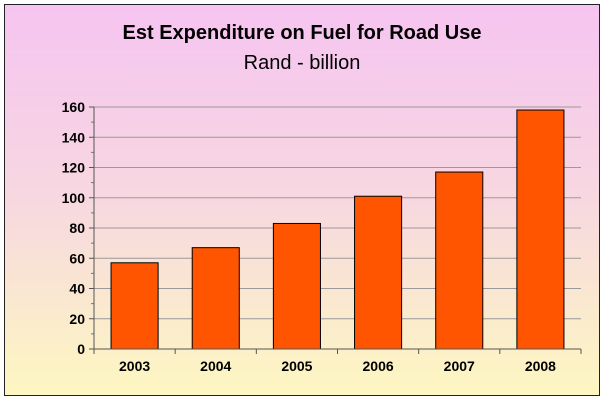  Describe the element at coordinates (378, 366) in the screenshot. I see `x-tick-label: 2006` at that location.